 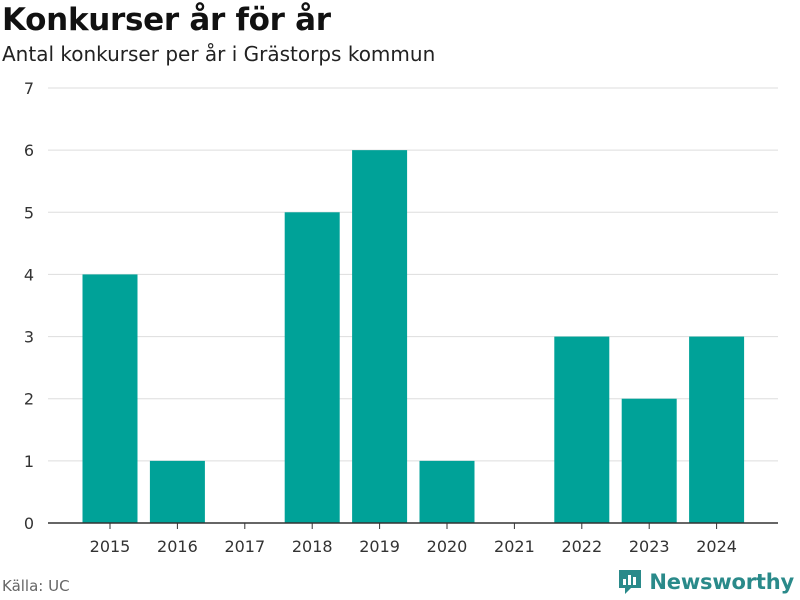 I want to click on y-tick-label: 0, so click(x=29, y=523).